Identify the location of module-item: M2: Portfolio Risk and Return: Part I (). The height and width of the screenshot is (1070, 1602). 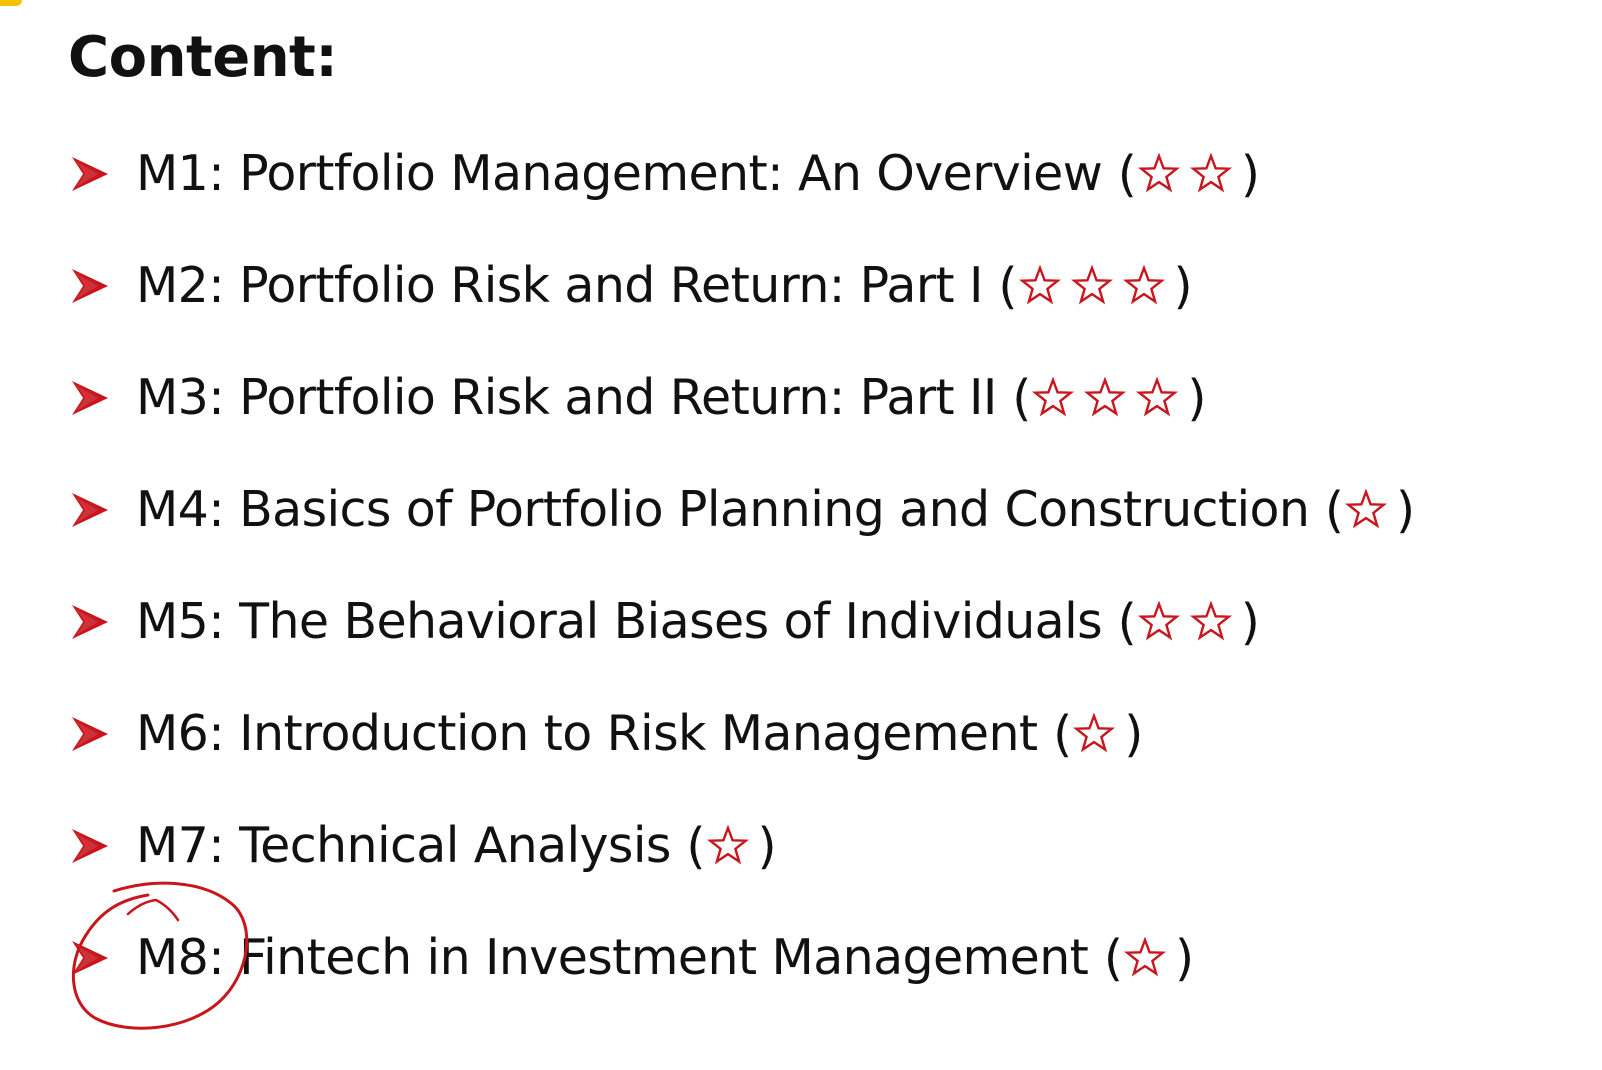
(630, 286).